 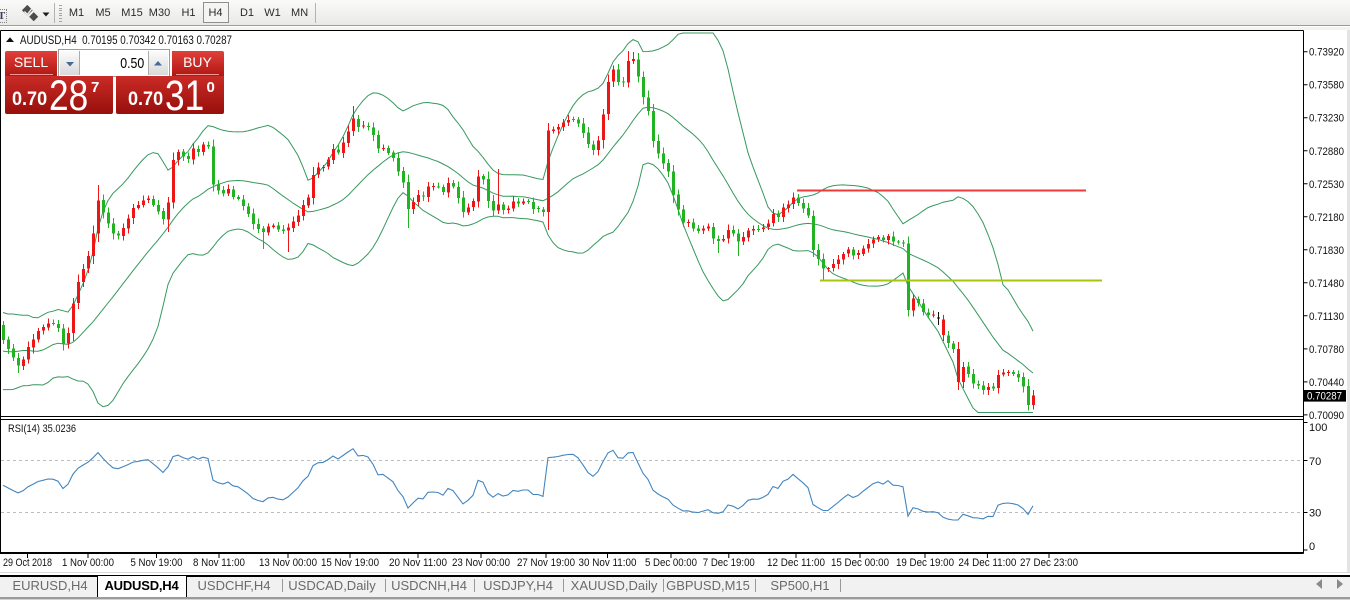 What do you see at coordinates (1318, 428) in the screenshot?
I see `svg-text: 100` at bounding box center [1318, 428].